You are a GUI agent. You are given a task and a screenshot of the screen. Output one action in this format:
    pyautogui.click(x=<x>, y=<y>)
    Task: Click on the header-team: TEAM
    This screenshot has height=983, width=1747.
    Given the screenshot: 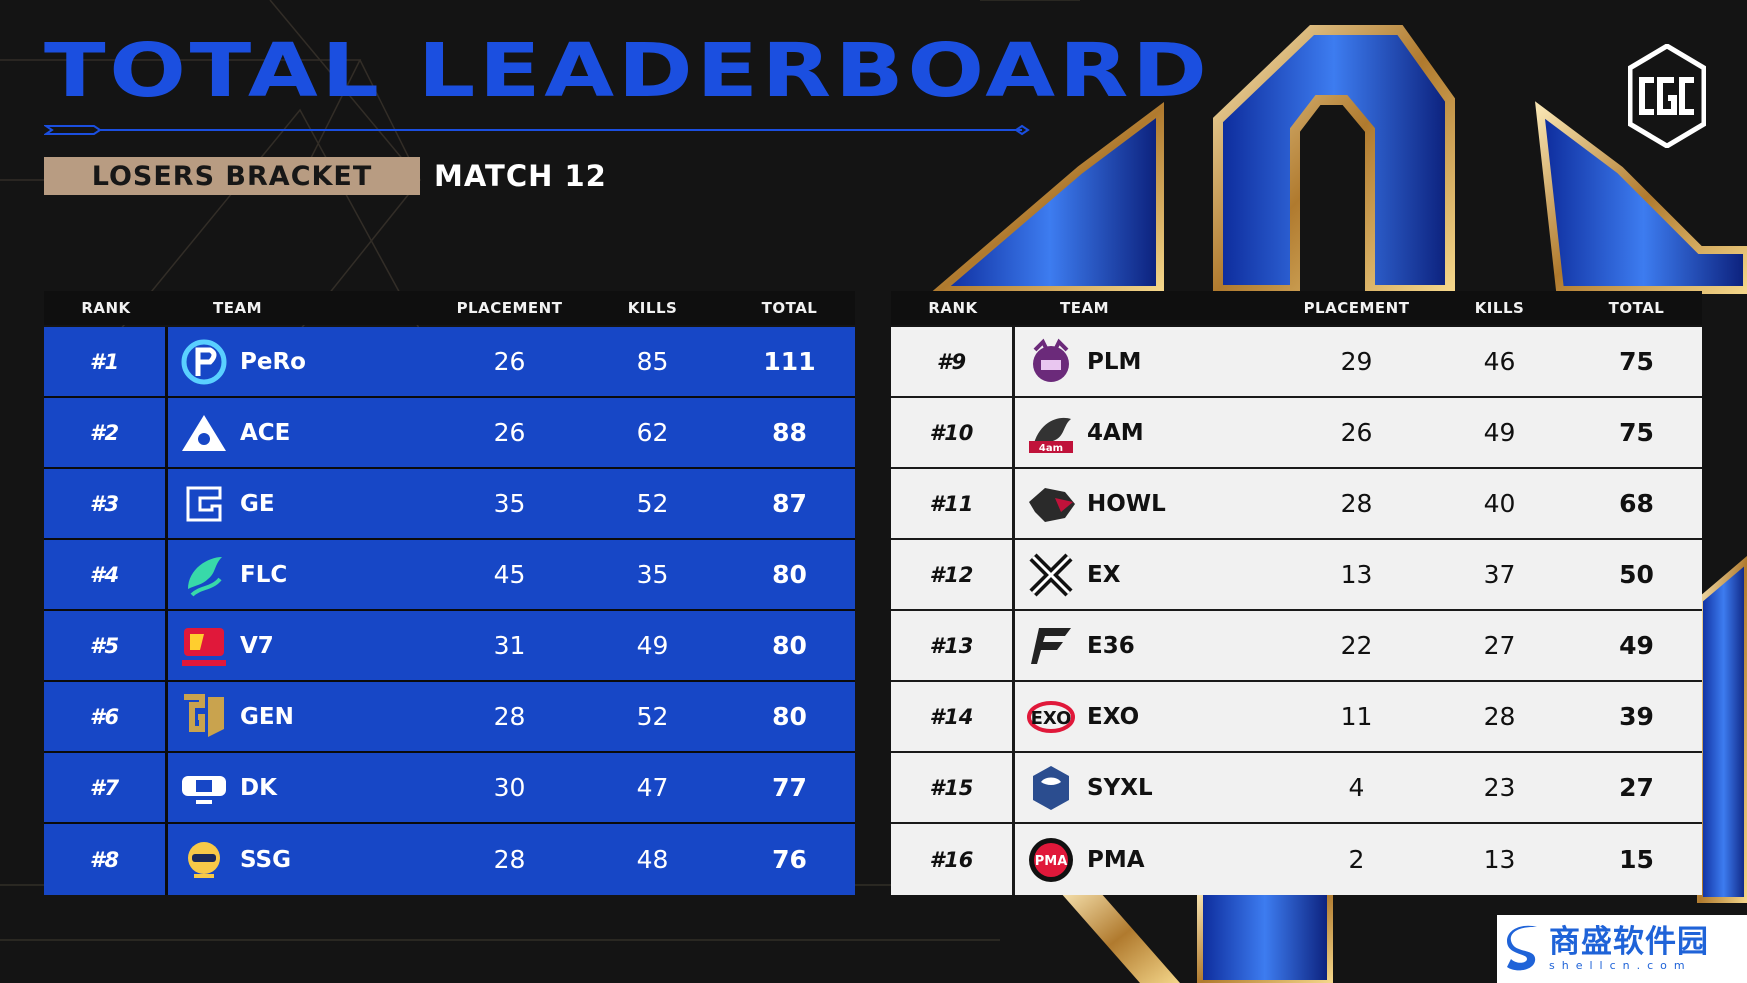 What is the action you would take?
    pyautogui.click(x=1085, y=308)
    